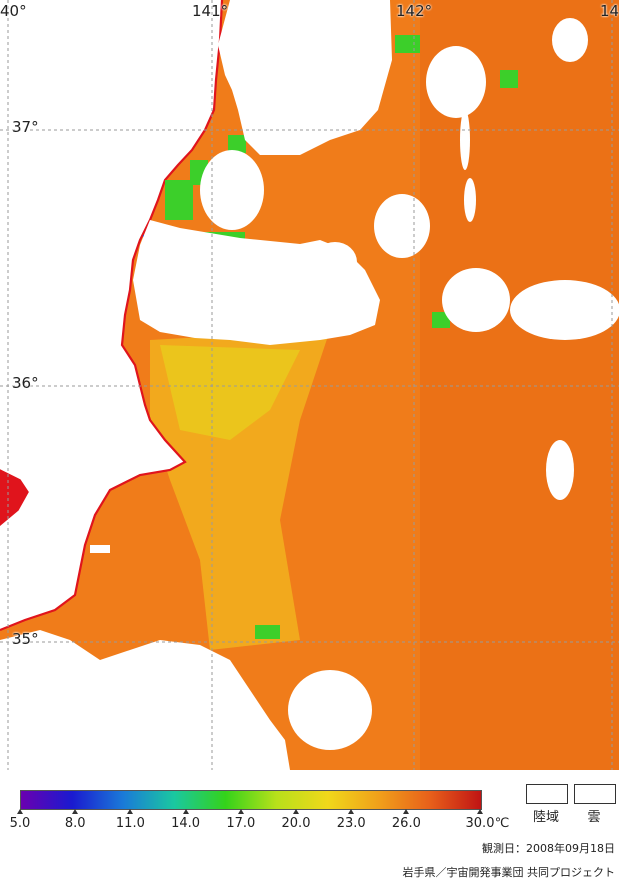 Image resolution: width=619 pixels, height=881 pixels. What do you see at coordinates (25, 383) in the screenshot?
I see `lat-label-36: 36°` at bounding box center [25, 383].